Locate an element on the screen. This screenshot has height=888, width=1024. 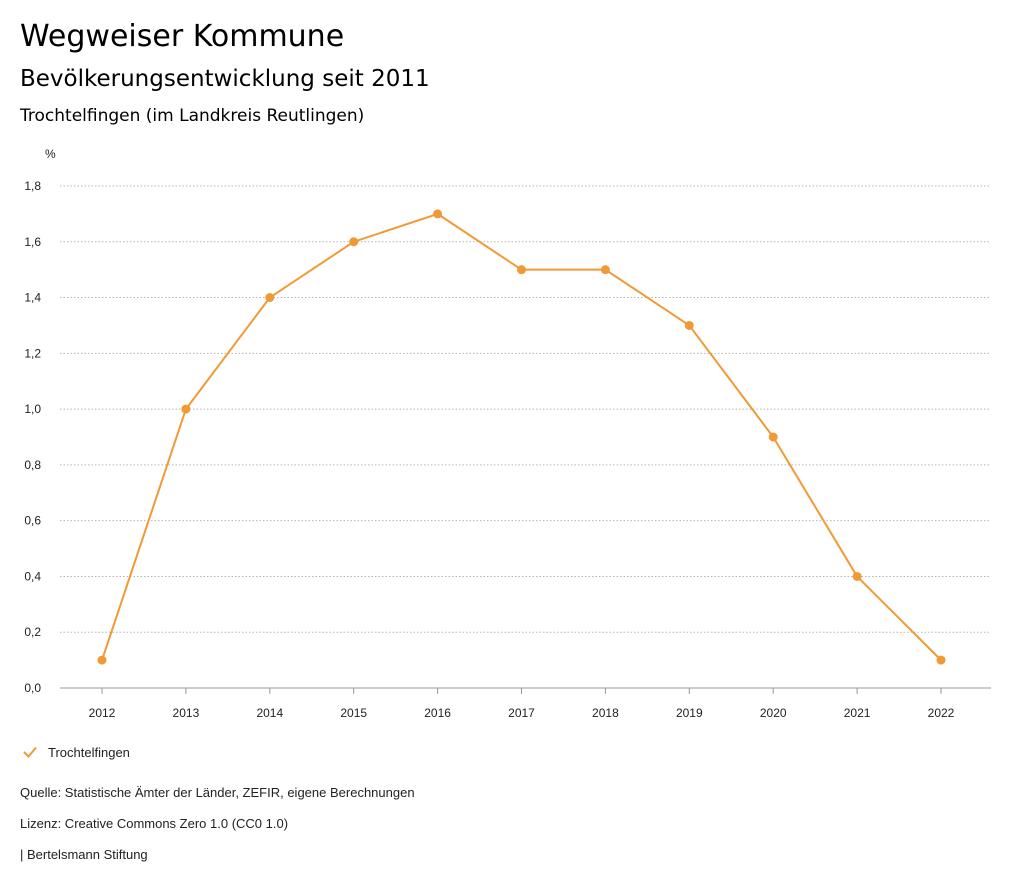
y-tick-label: 1,0 is located at coordinates (32, 409).